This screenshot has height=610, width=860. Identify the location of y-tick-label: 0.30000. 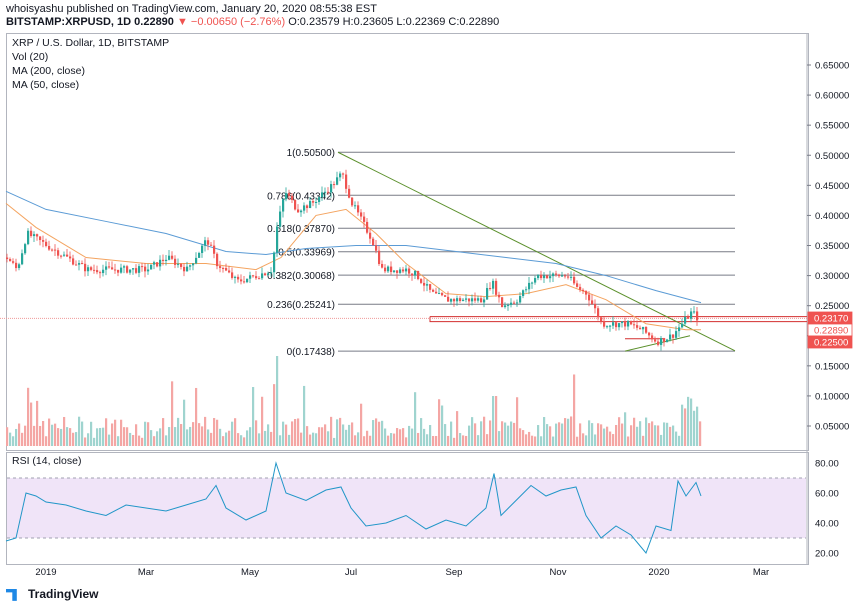
(832, 276).